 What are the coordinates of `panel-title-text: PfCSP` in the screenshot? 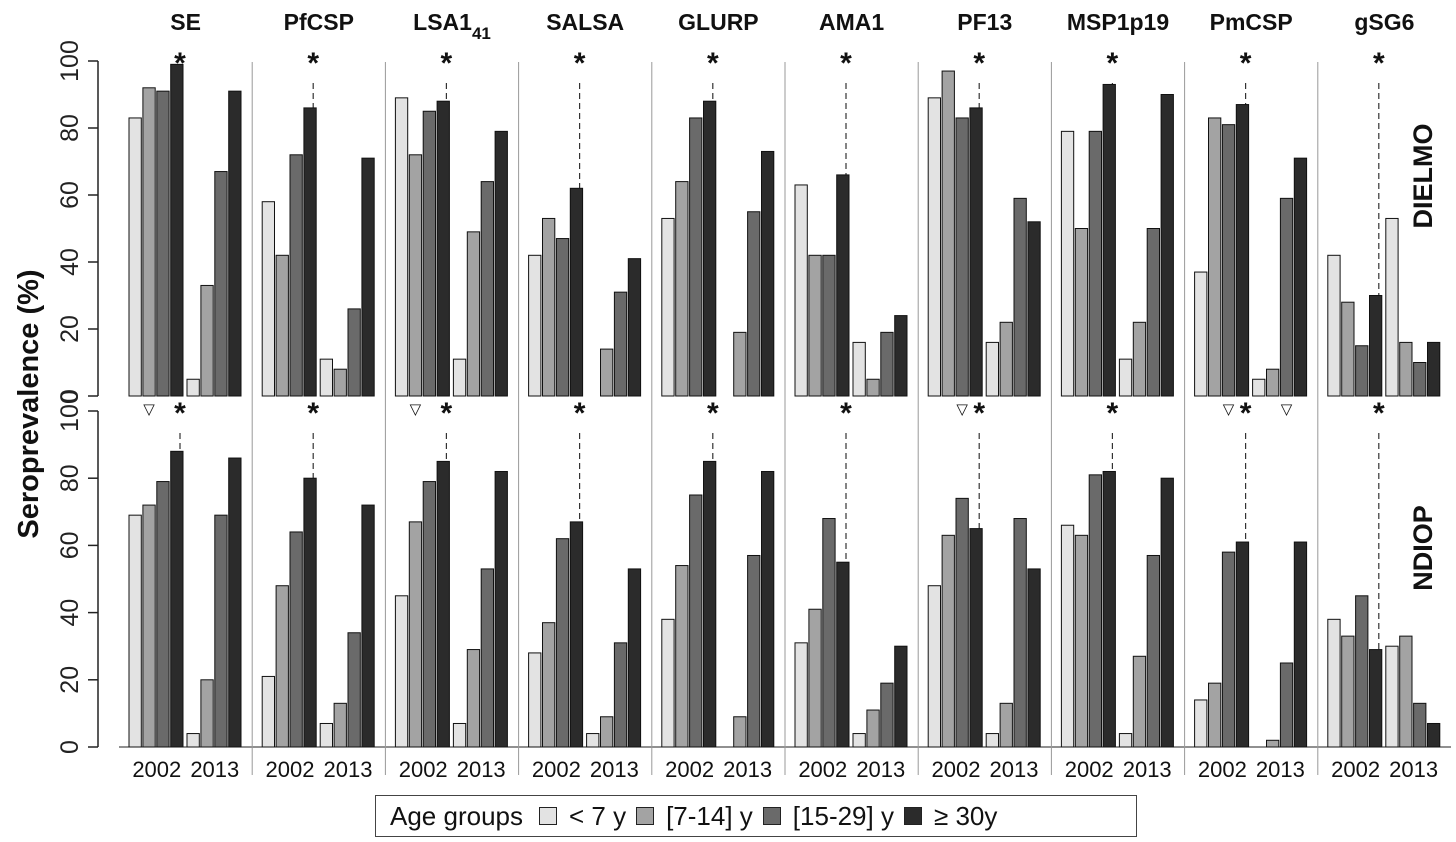 It's located at (319, 22).